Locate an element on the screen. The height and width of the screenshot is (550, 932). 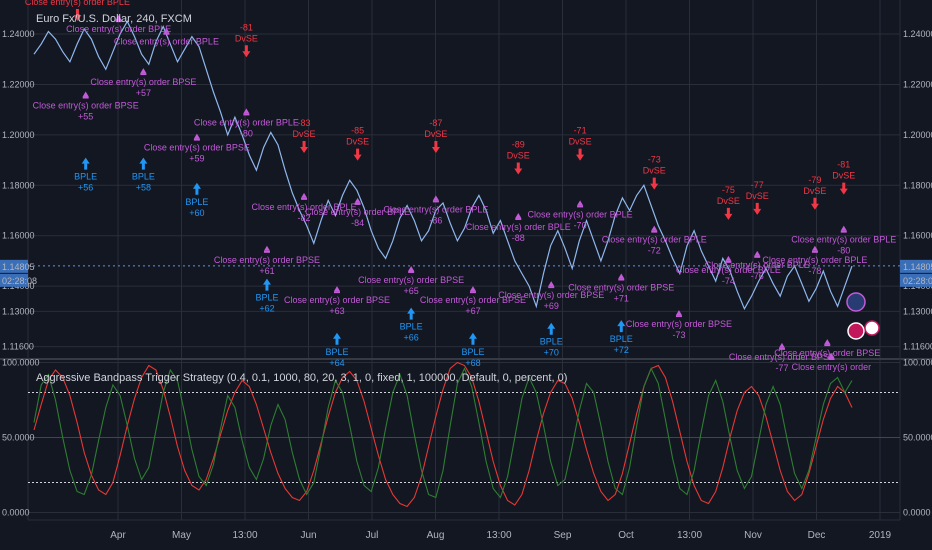
symbol-title: Euro Fx/U.S. Dollar, 240, FXCM is located at coordinates (114, 19).